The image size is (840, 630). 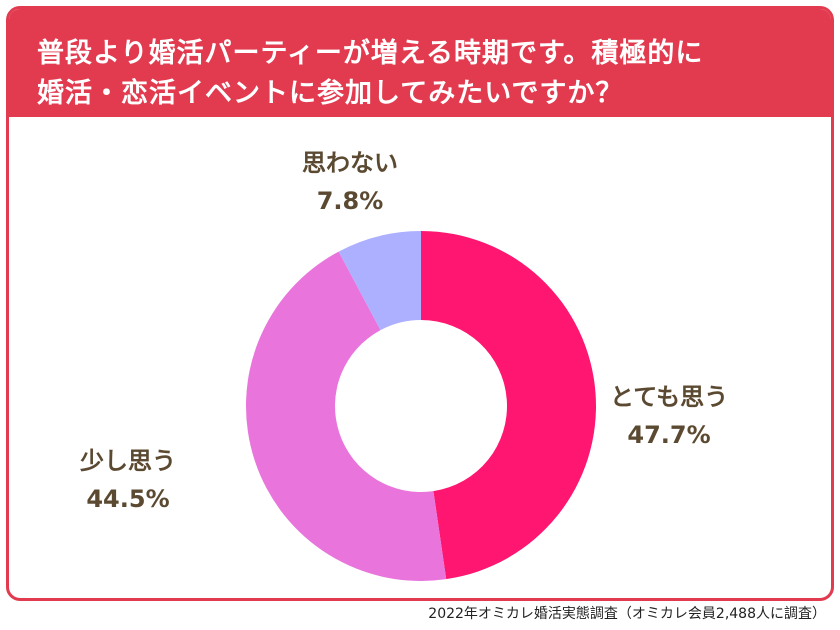 I want to click on chart-title-line-1: 普段より婚活パーティーが増える時期です。積極的に, so click(x=370, y=53).